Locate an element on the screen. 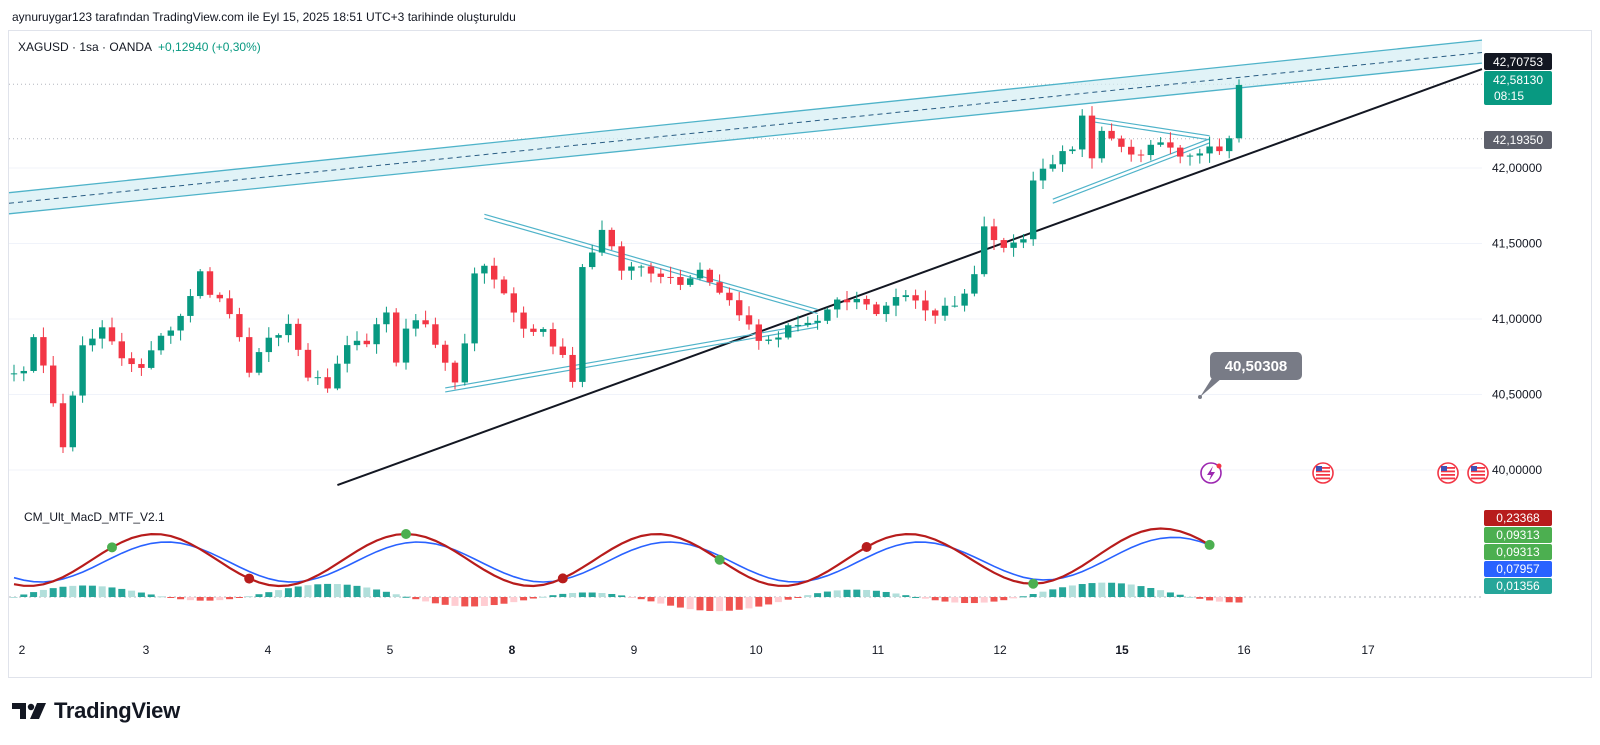  x-tick-label: 11 is located at coordinates (878, 650).